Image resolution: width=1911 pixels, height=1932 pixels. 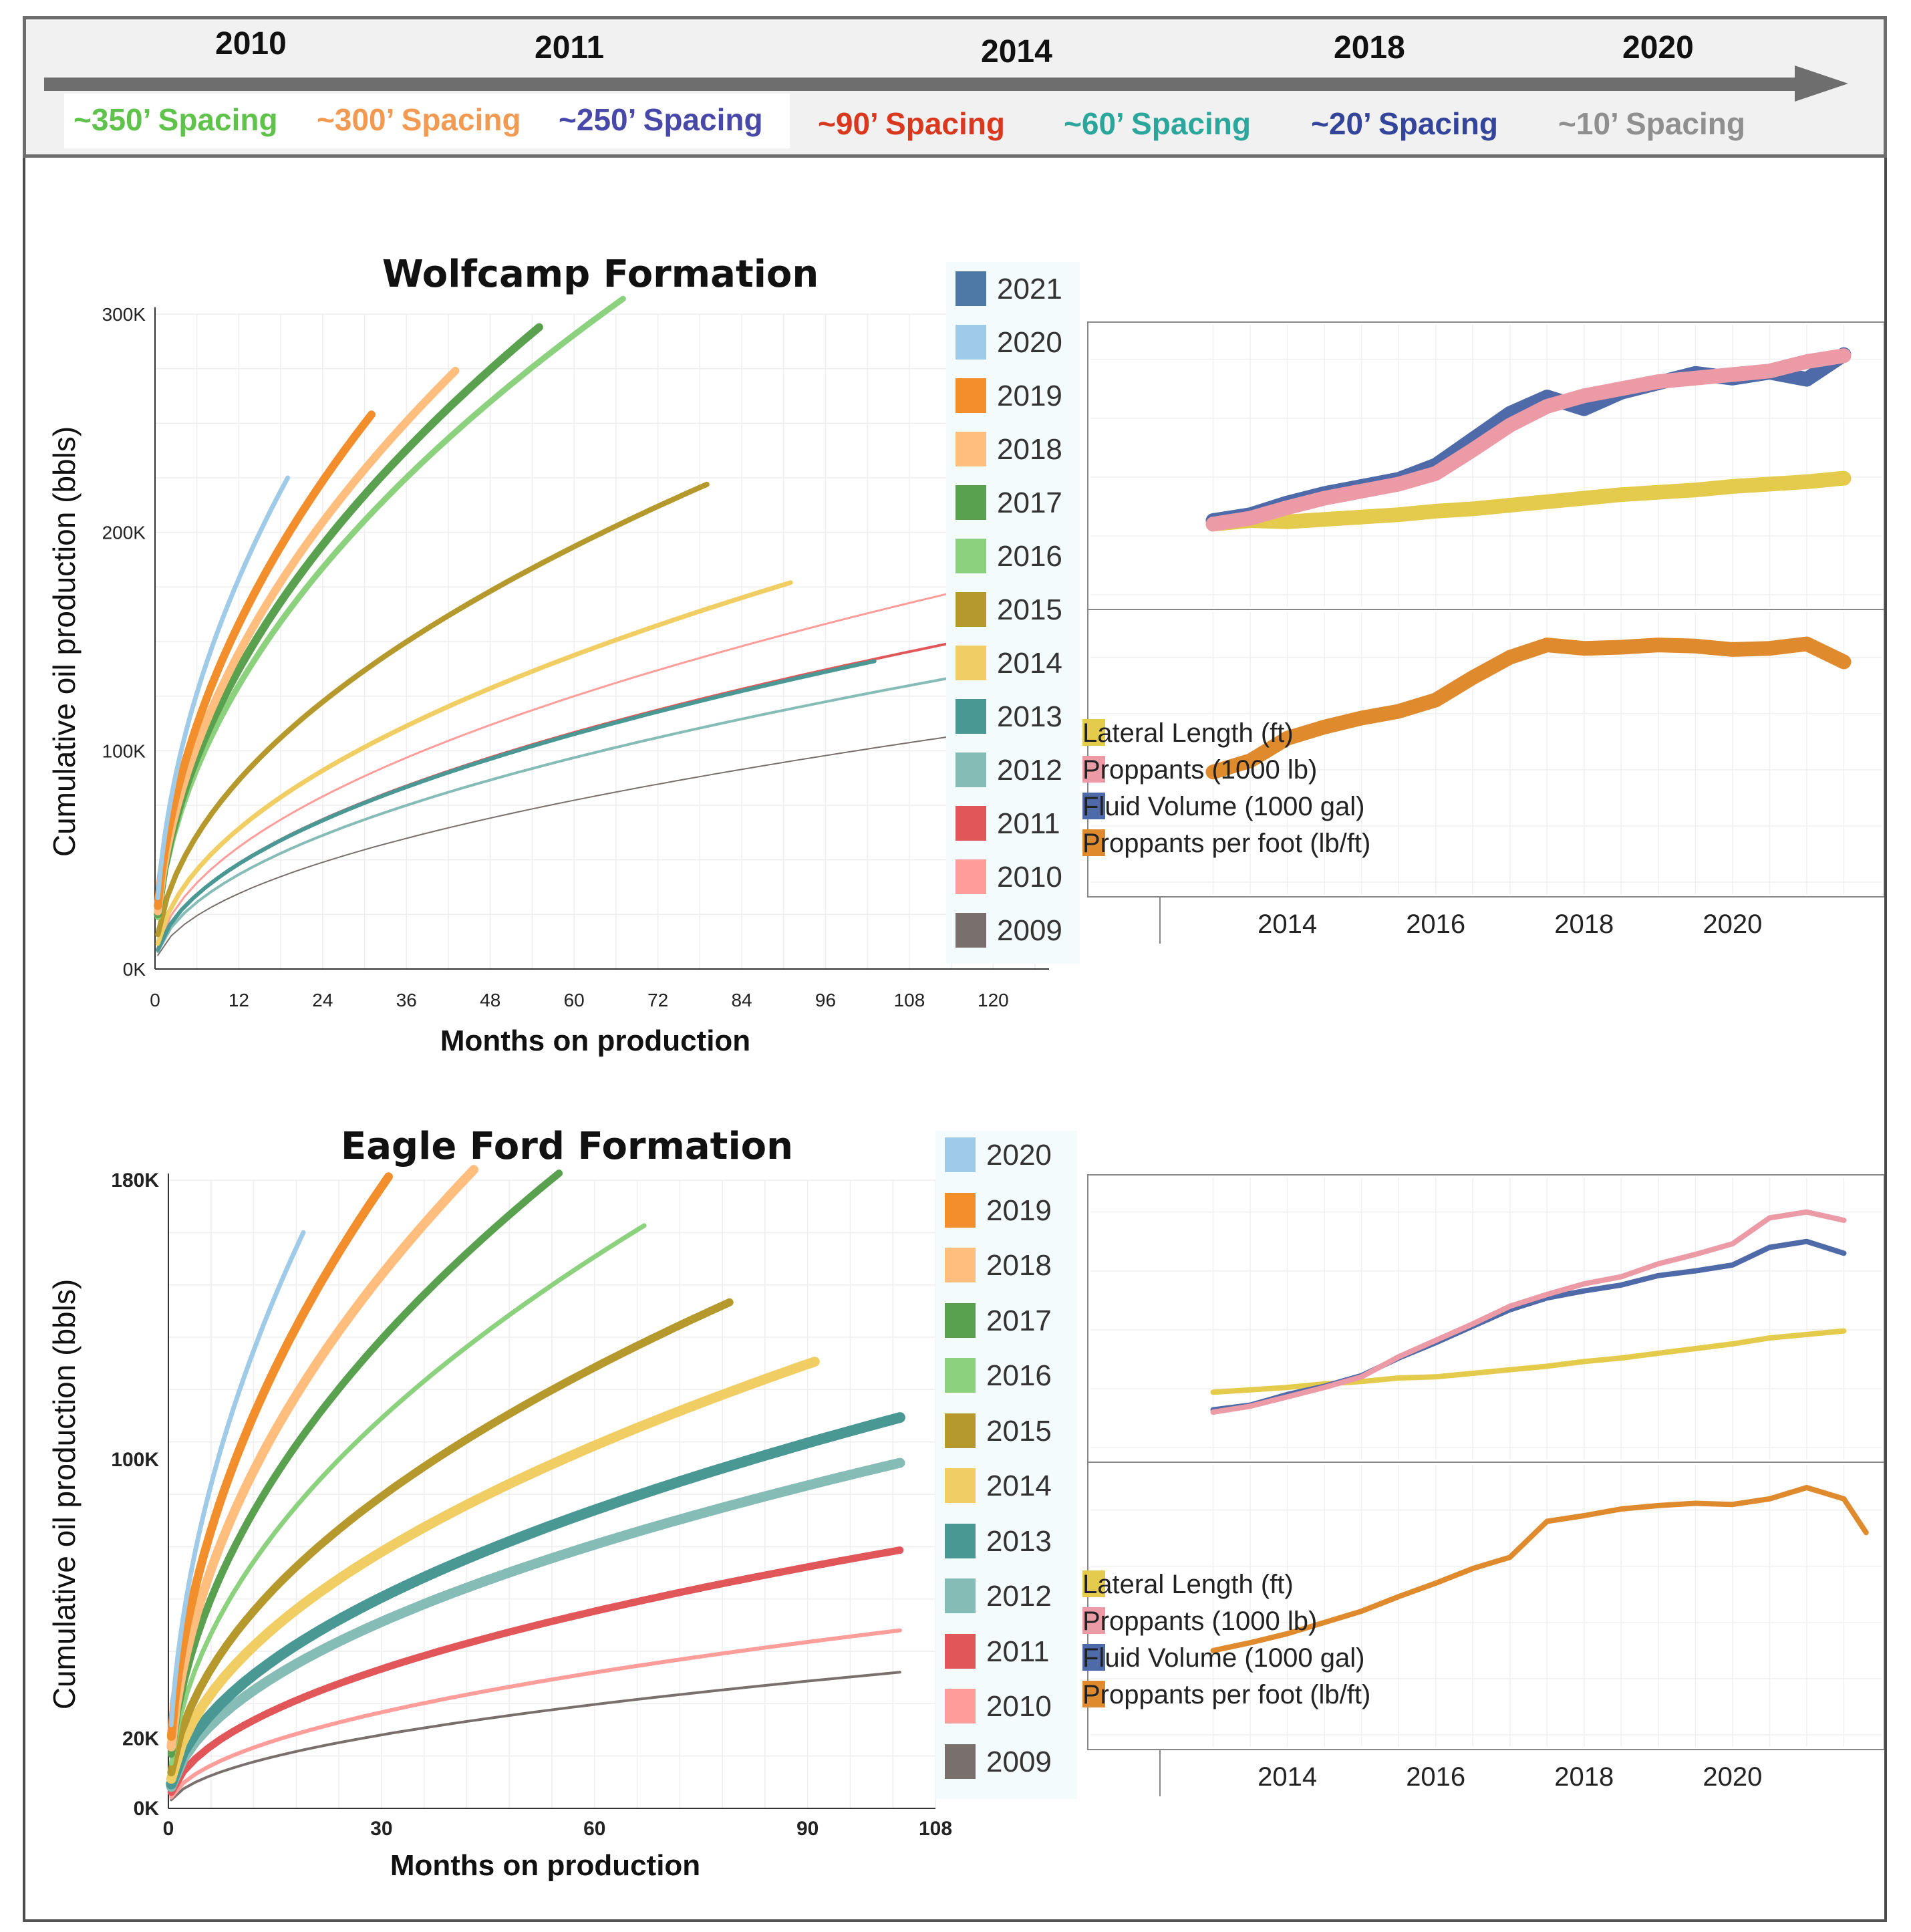 I want to click on series-group, so click(x=557, y=625).